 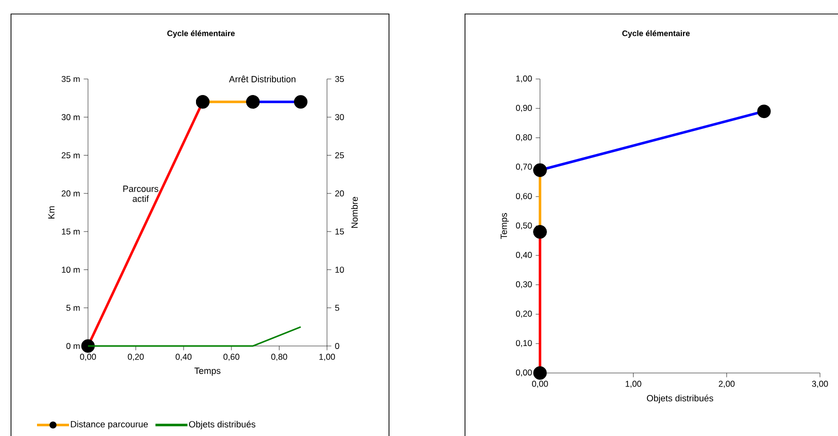 What do you see at coordinates (524, 284) in the screenshot?
I see `y-tick-label: 0,30` at bounding box center [524, 284].